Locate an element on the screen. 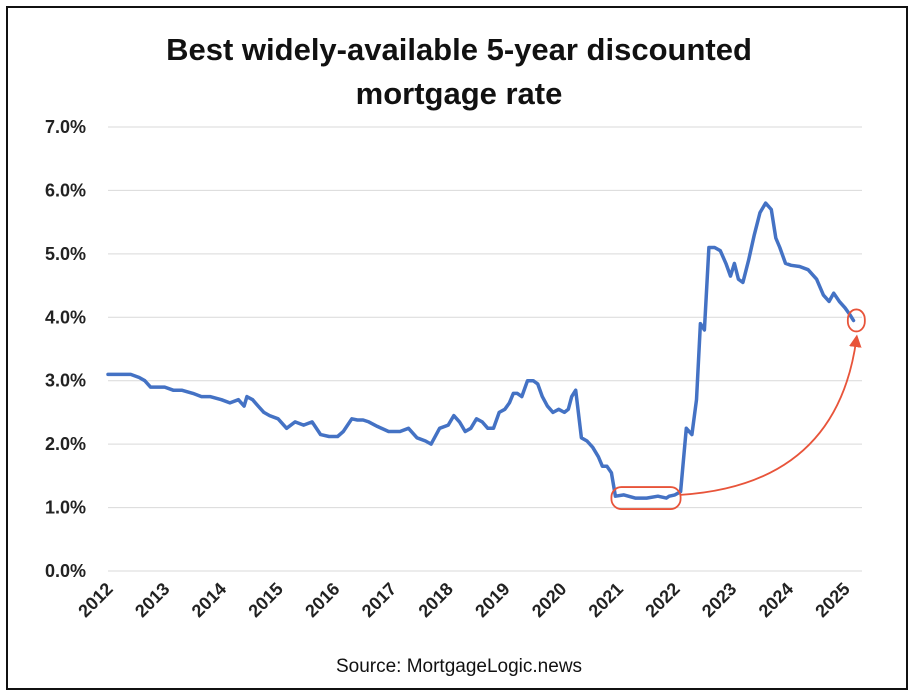 The height and width of the screenshot is (700, 918). y-tick-label: 4.0% is located at coordinates (65, 317).